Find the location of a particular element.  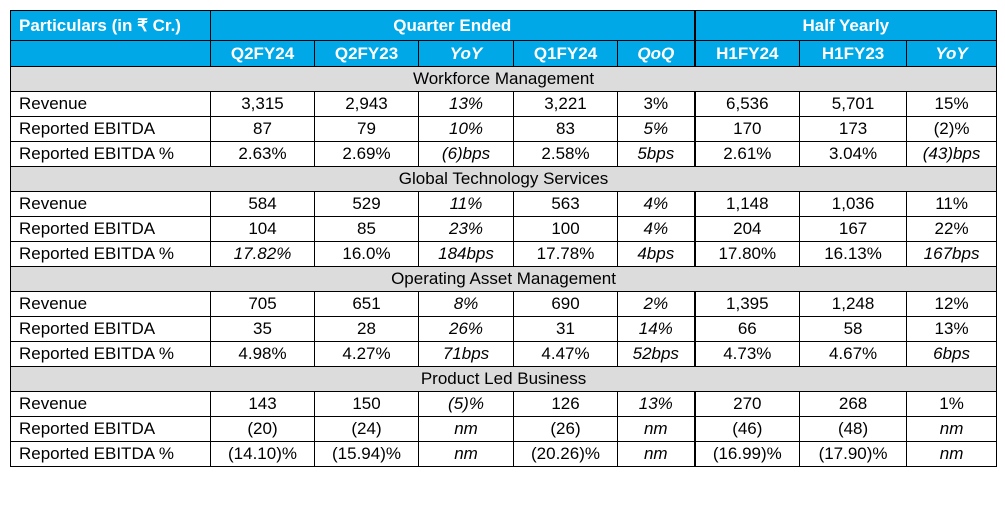

table-cell: 2.63% is located at coordinates (262, 154).